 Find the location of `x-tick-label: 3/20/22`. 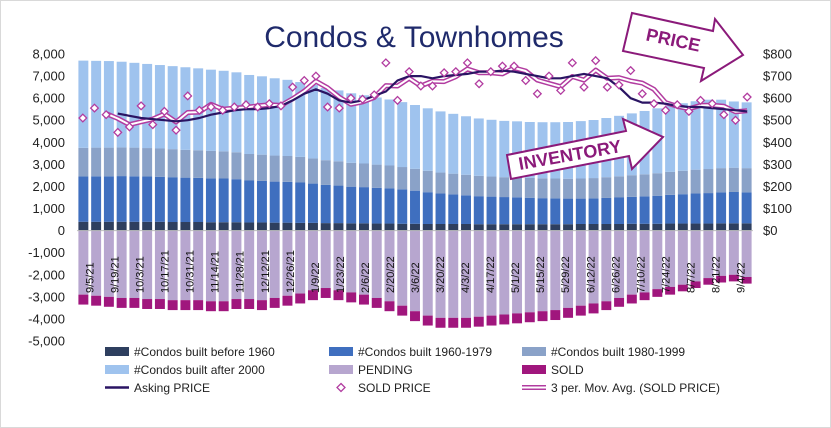

x-tick-label: 3/20/22 is located at coordinates (441, 274).